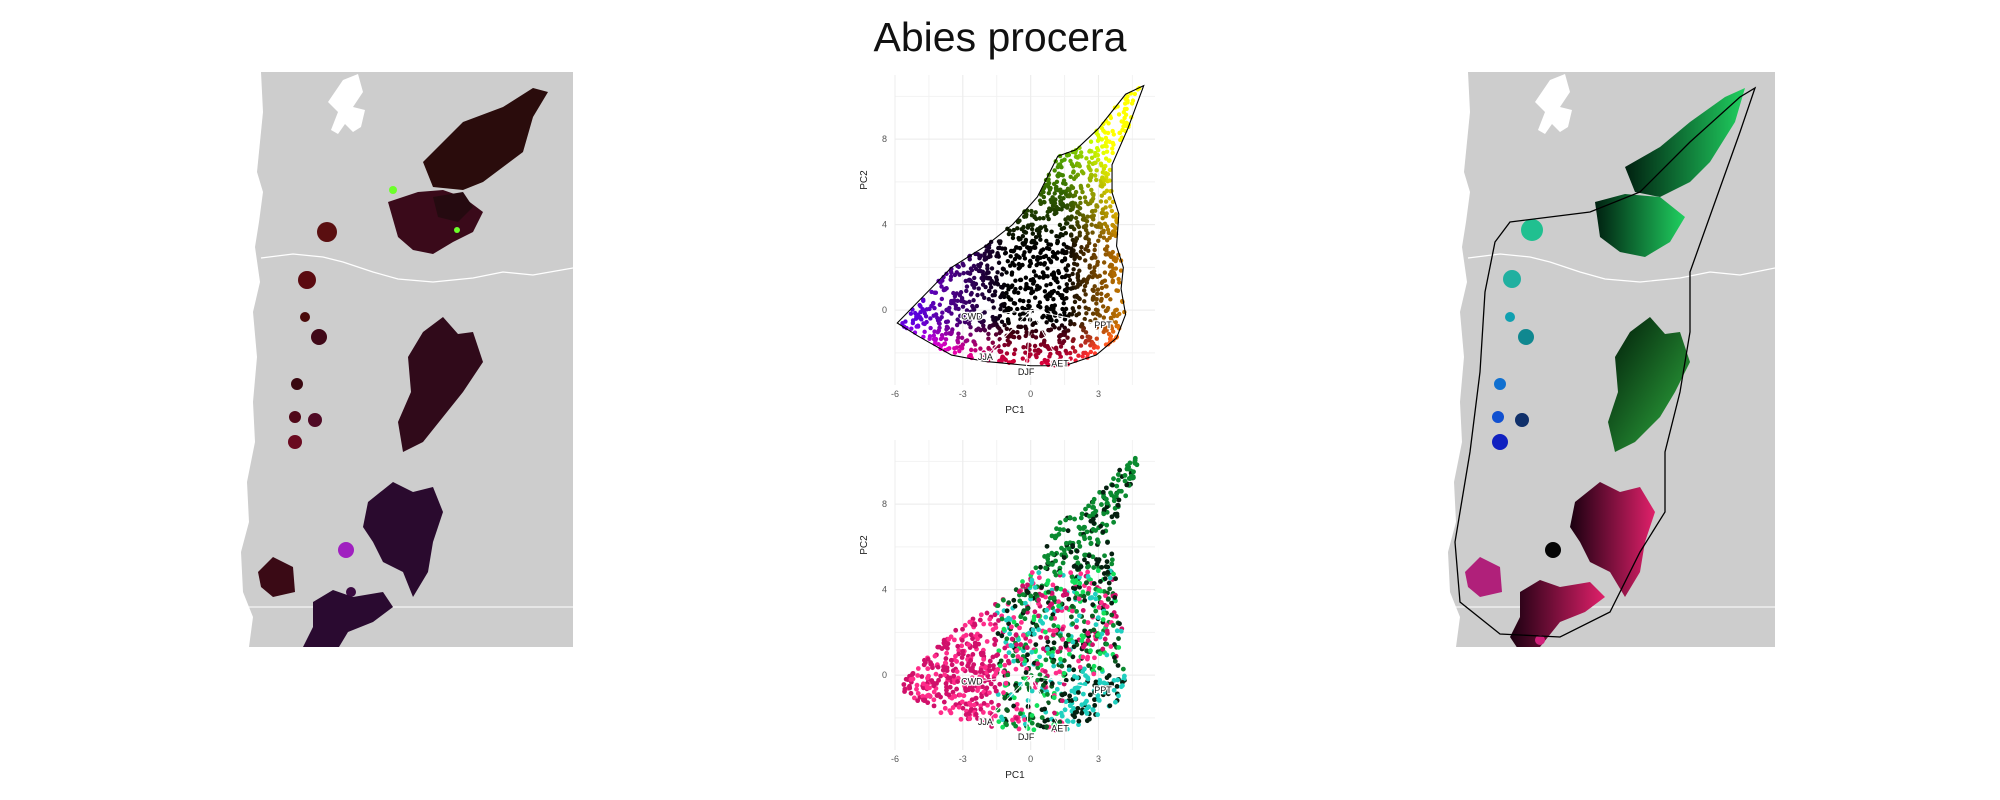 This screenshot has width=2000, height=800. I want to click on loading-arrow, so click(1001, 313).